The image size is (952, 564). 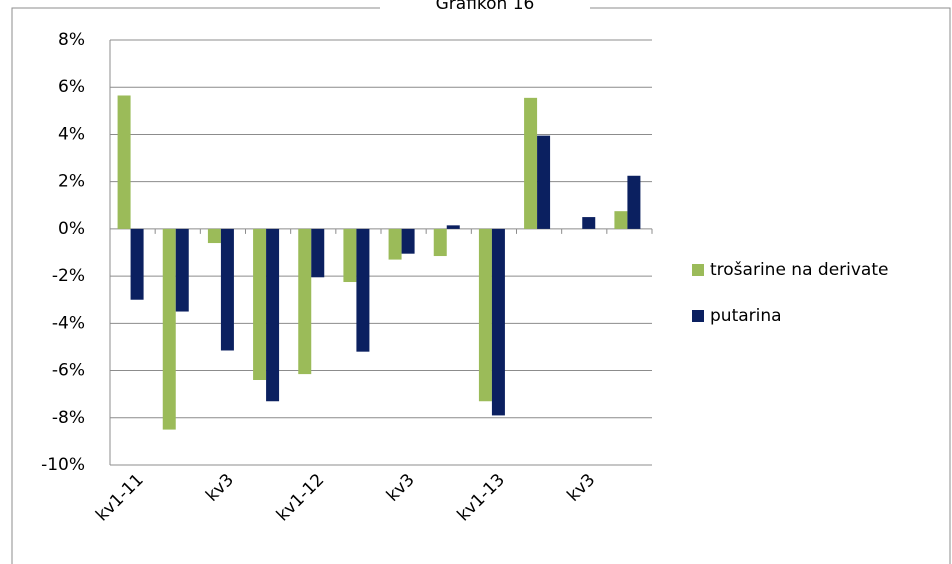 What do you see at coordinates (71, 182) in the screenshot?
I see `y-tick-label: 2%` at bounding box center [71, 182].